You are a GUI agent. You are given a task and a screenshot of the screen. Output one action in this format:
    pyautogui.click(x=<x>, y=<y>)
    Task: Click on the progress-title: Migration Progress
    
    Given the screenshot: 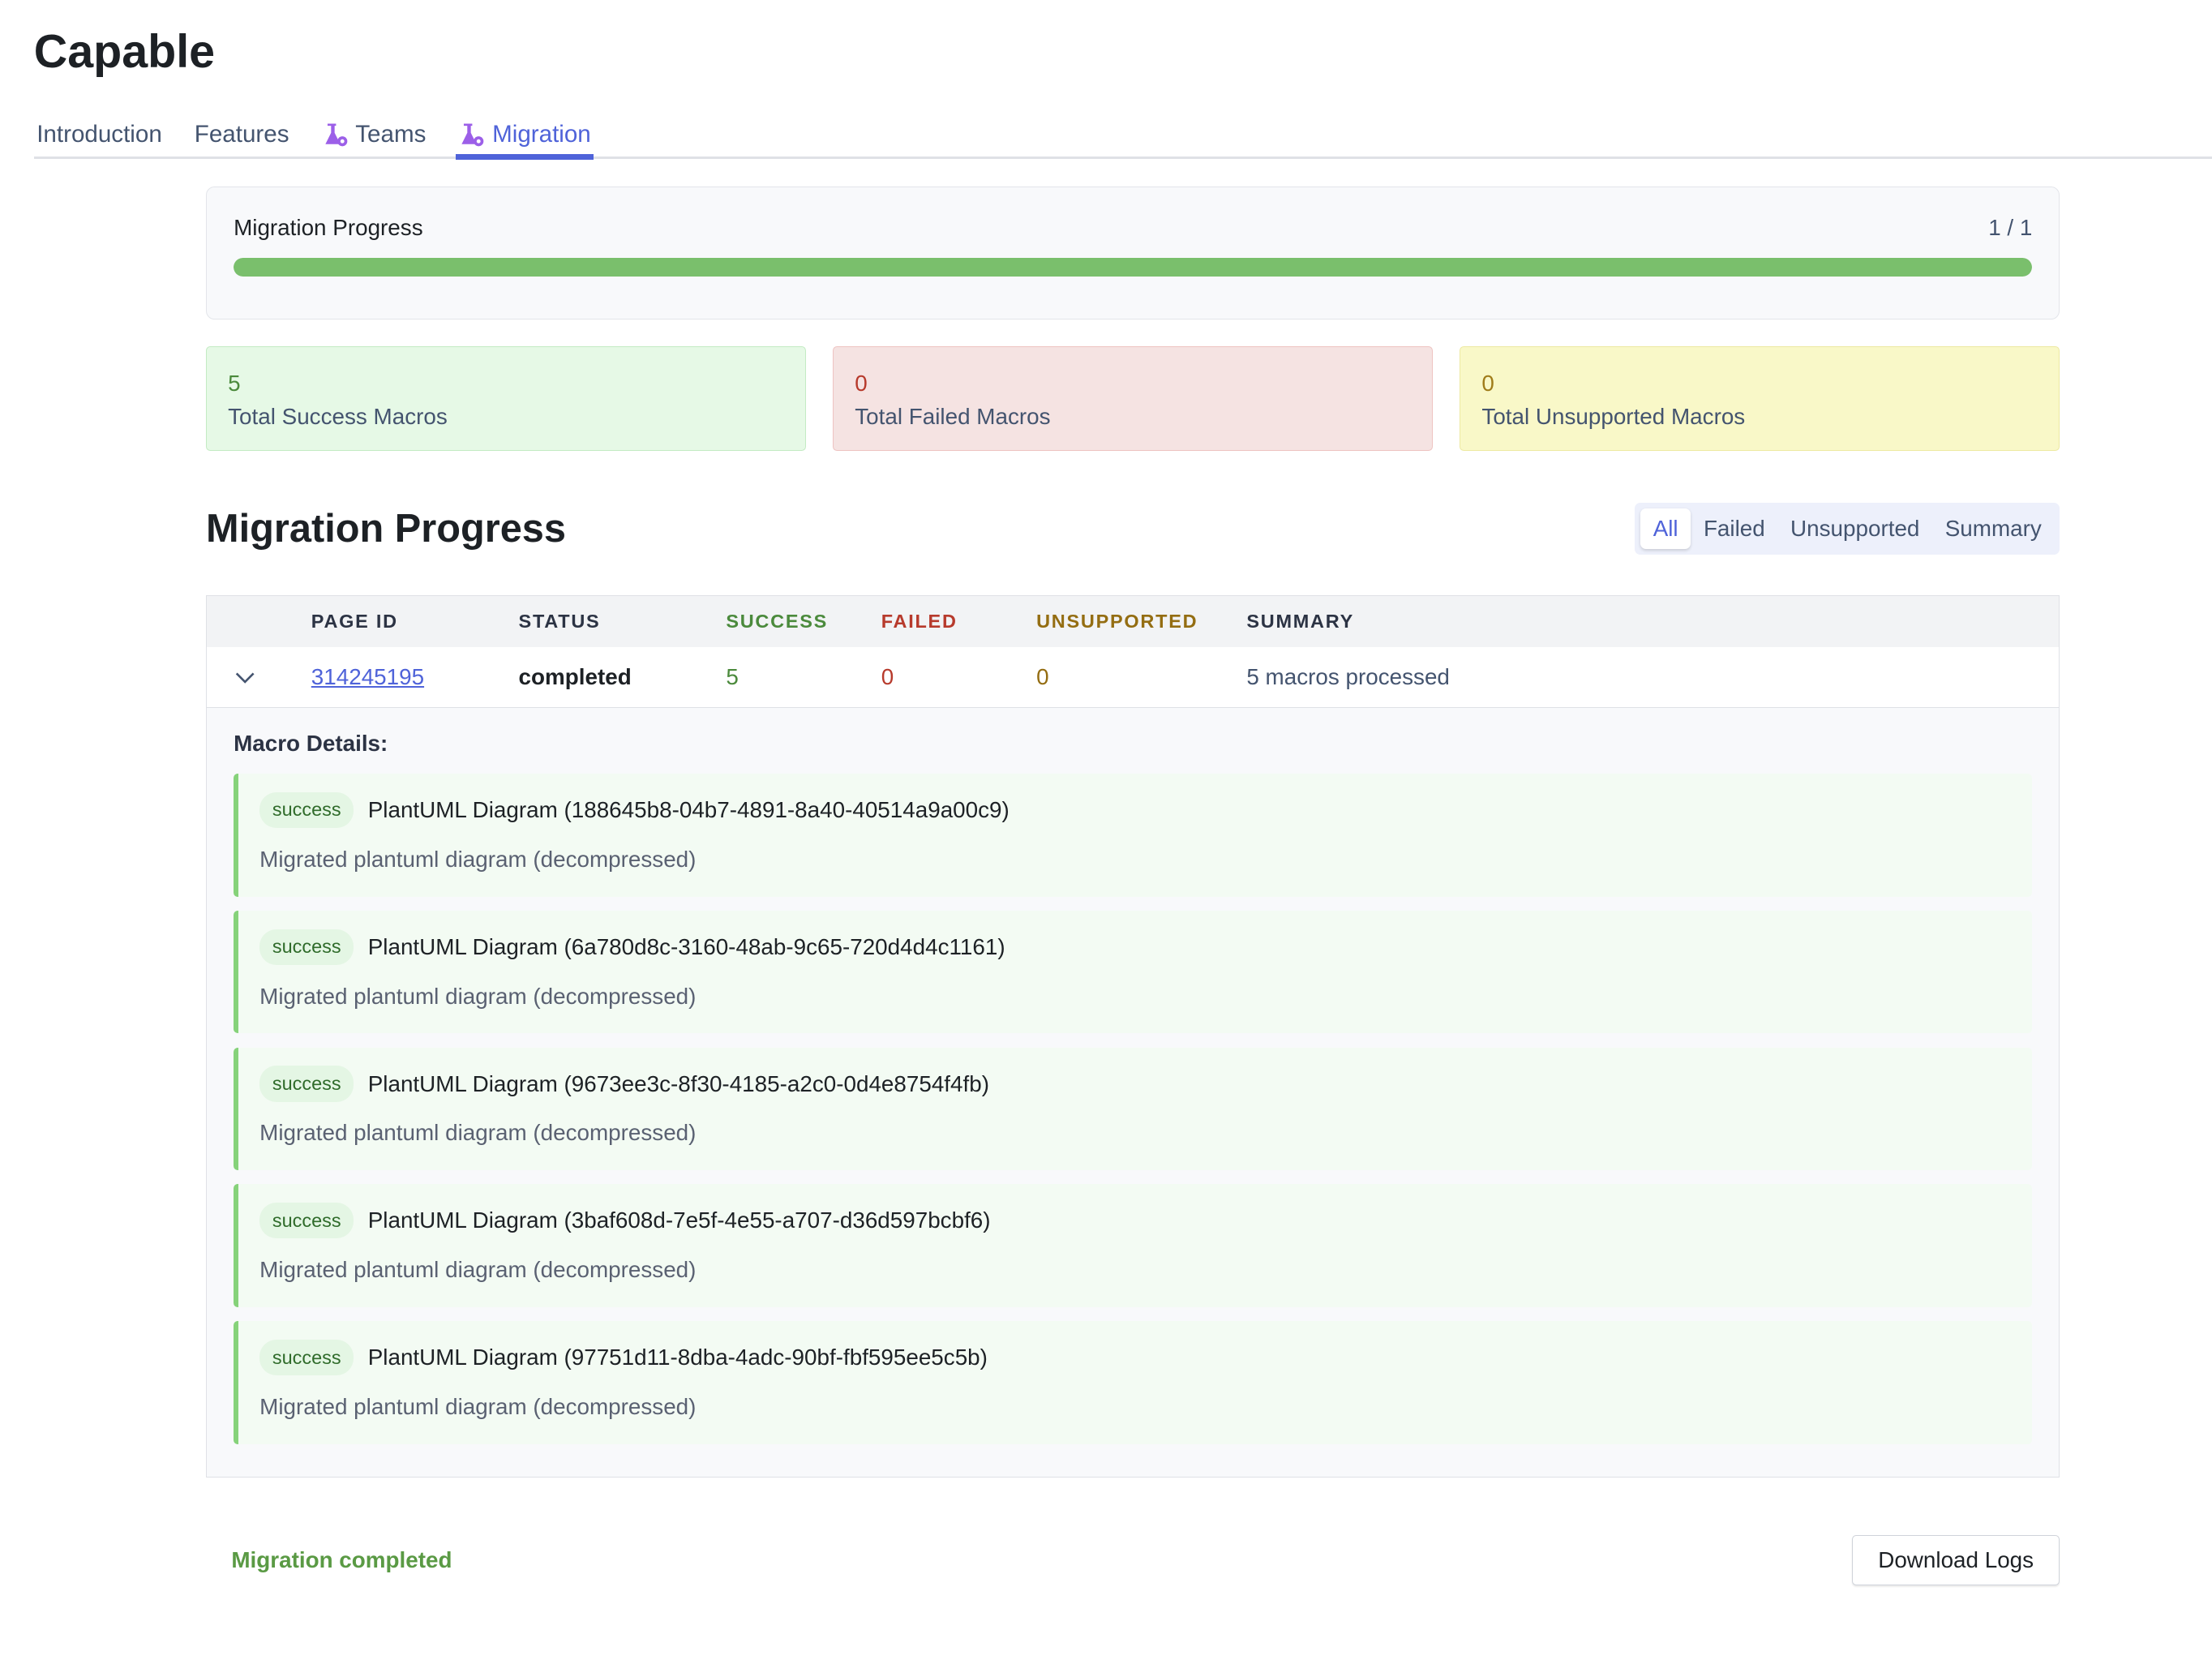 What is the action you would take?
    pyautogui.click(x=328, y=228)
    